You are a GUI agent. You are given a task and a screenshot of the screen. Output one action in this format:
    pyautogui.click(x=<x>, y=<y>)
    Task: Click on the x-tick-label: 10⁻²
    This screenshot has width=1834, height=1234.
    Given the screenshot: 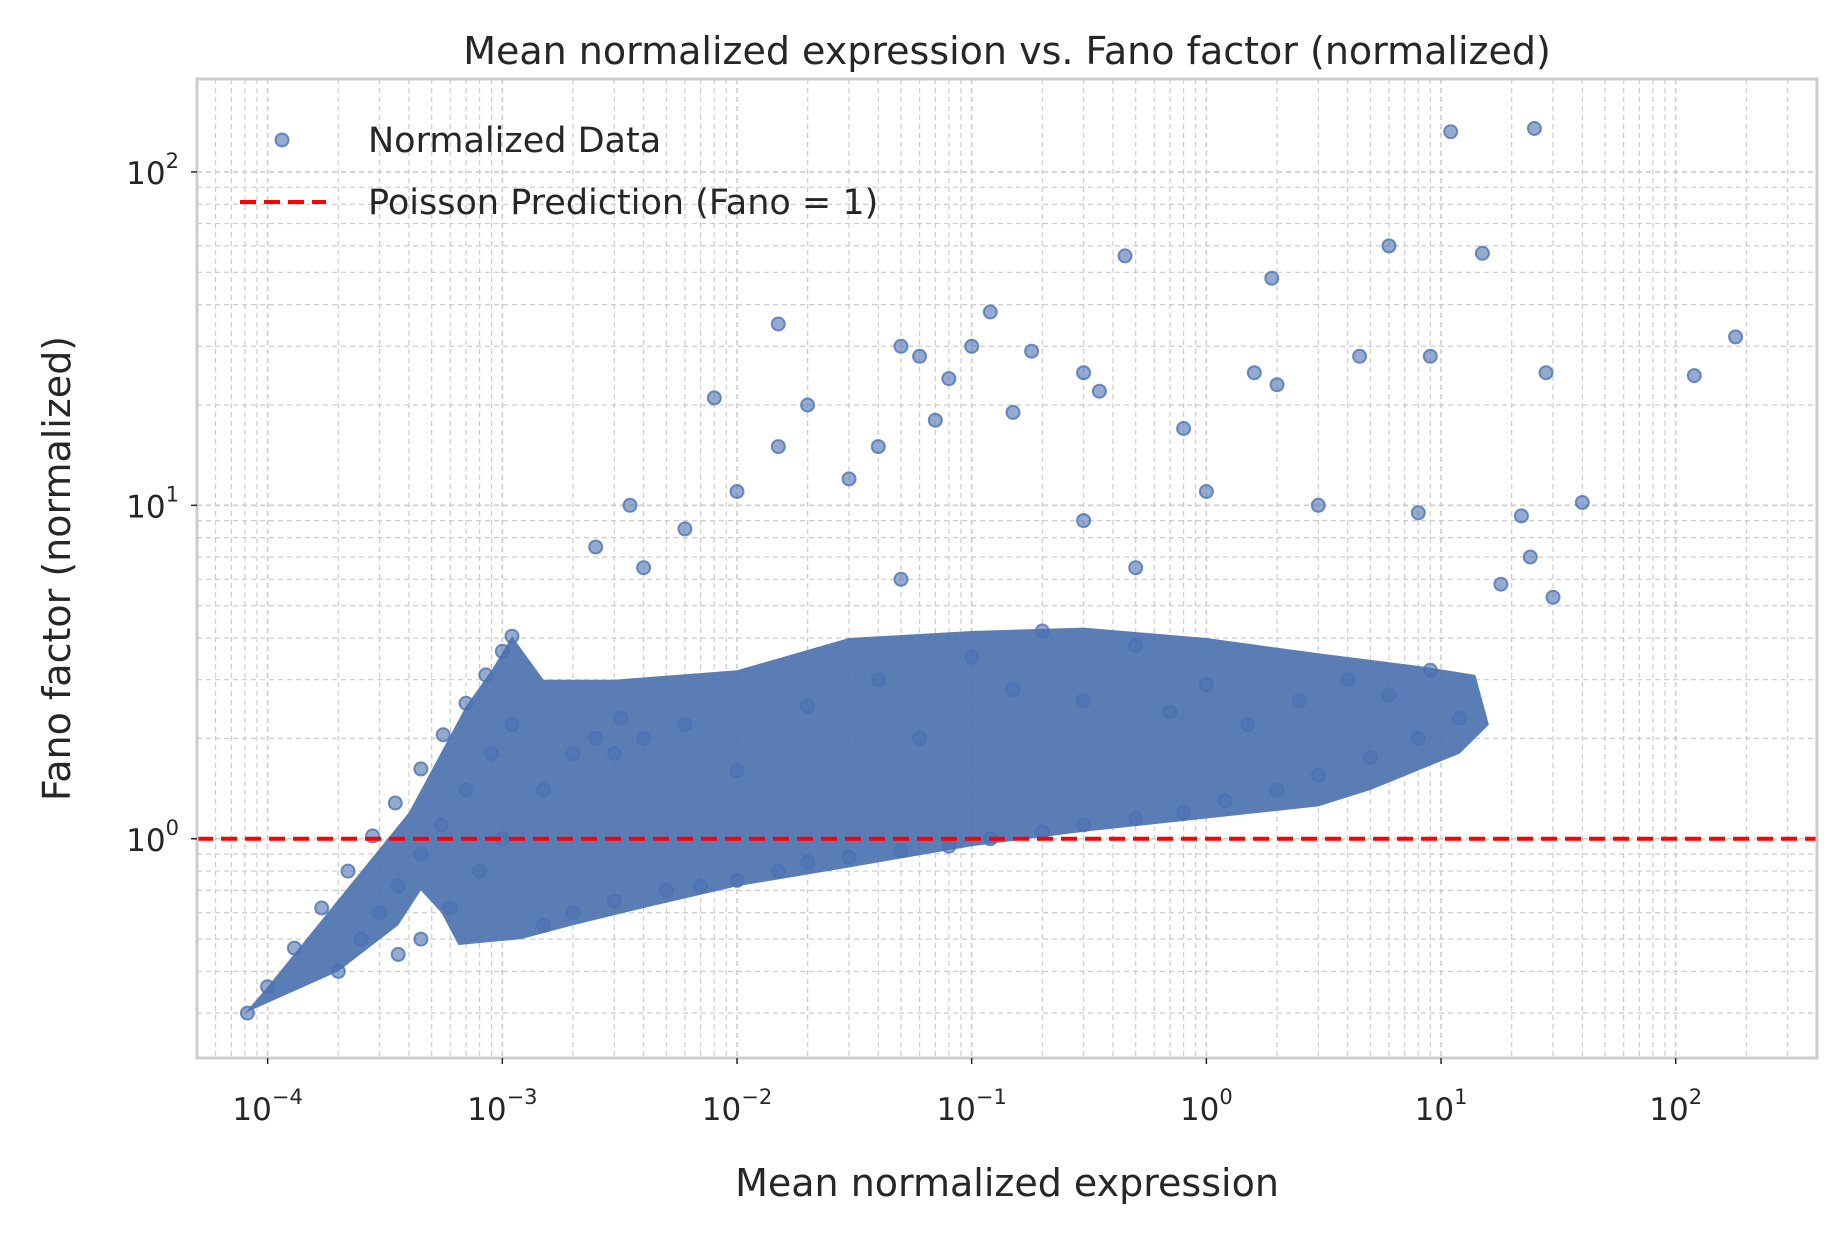 What is the action you would take?
    pyautogui.click(x=737, y=1106)
    